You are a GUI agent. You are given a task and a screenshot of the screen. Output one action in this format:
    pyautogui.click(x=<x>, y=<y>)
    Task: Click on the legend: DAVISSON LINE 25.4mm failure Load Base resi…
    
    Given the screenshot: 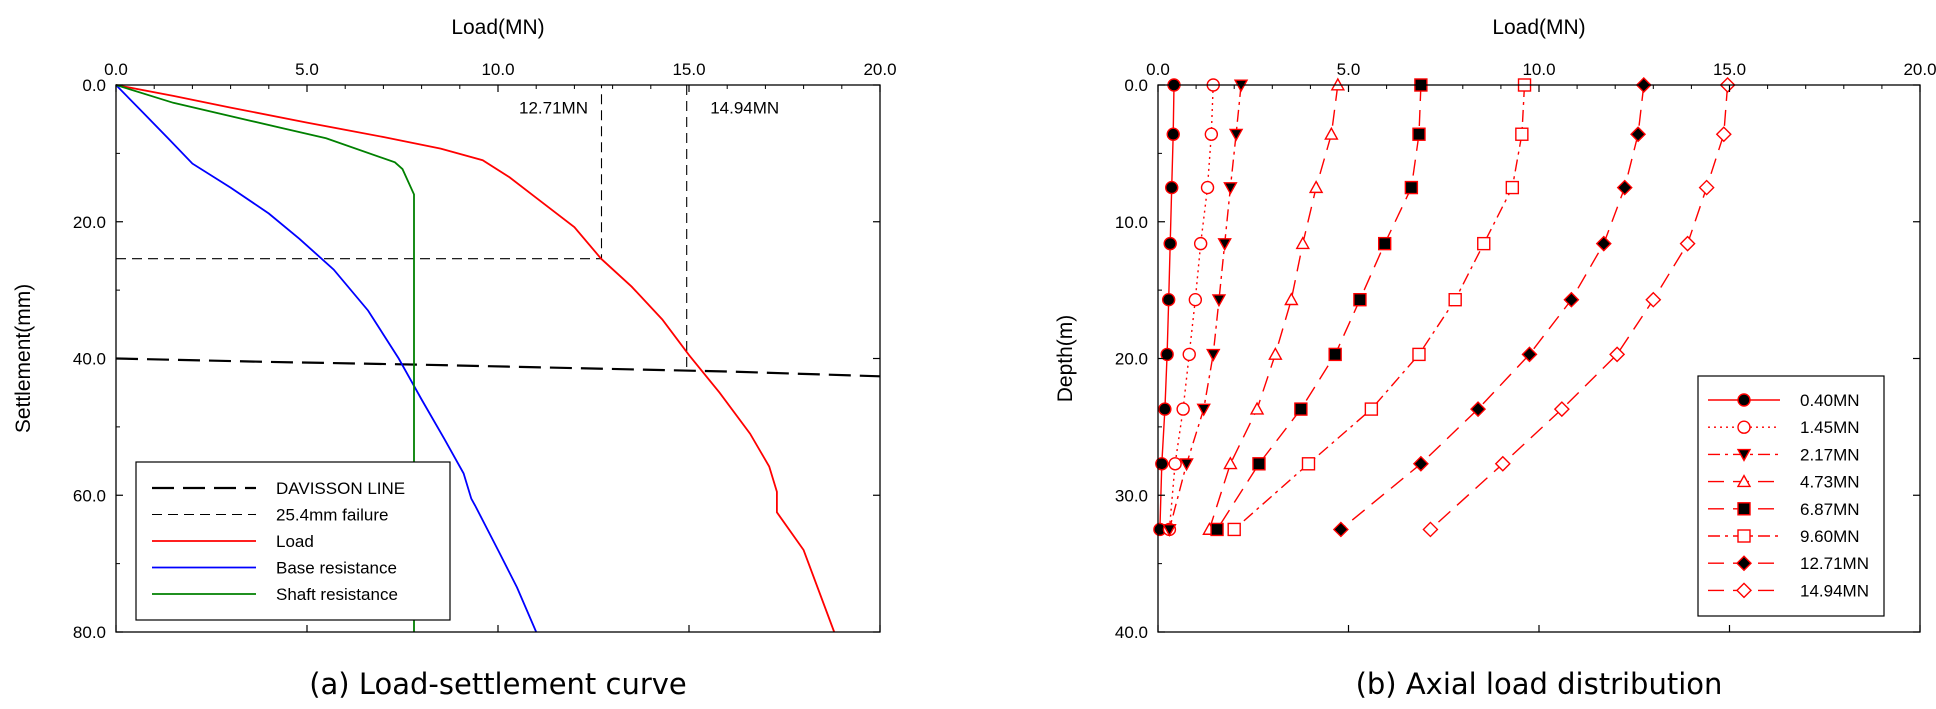 What is the action you would take?
    pyautogui.click(x=293, y=541)
    